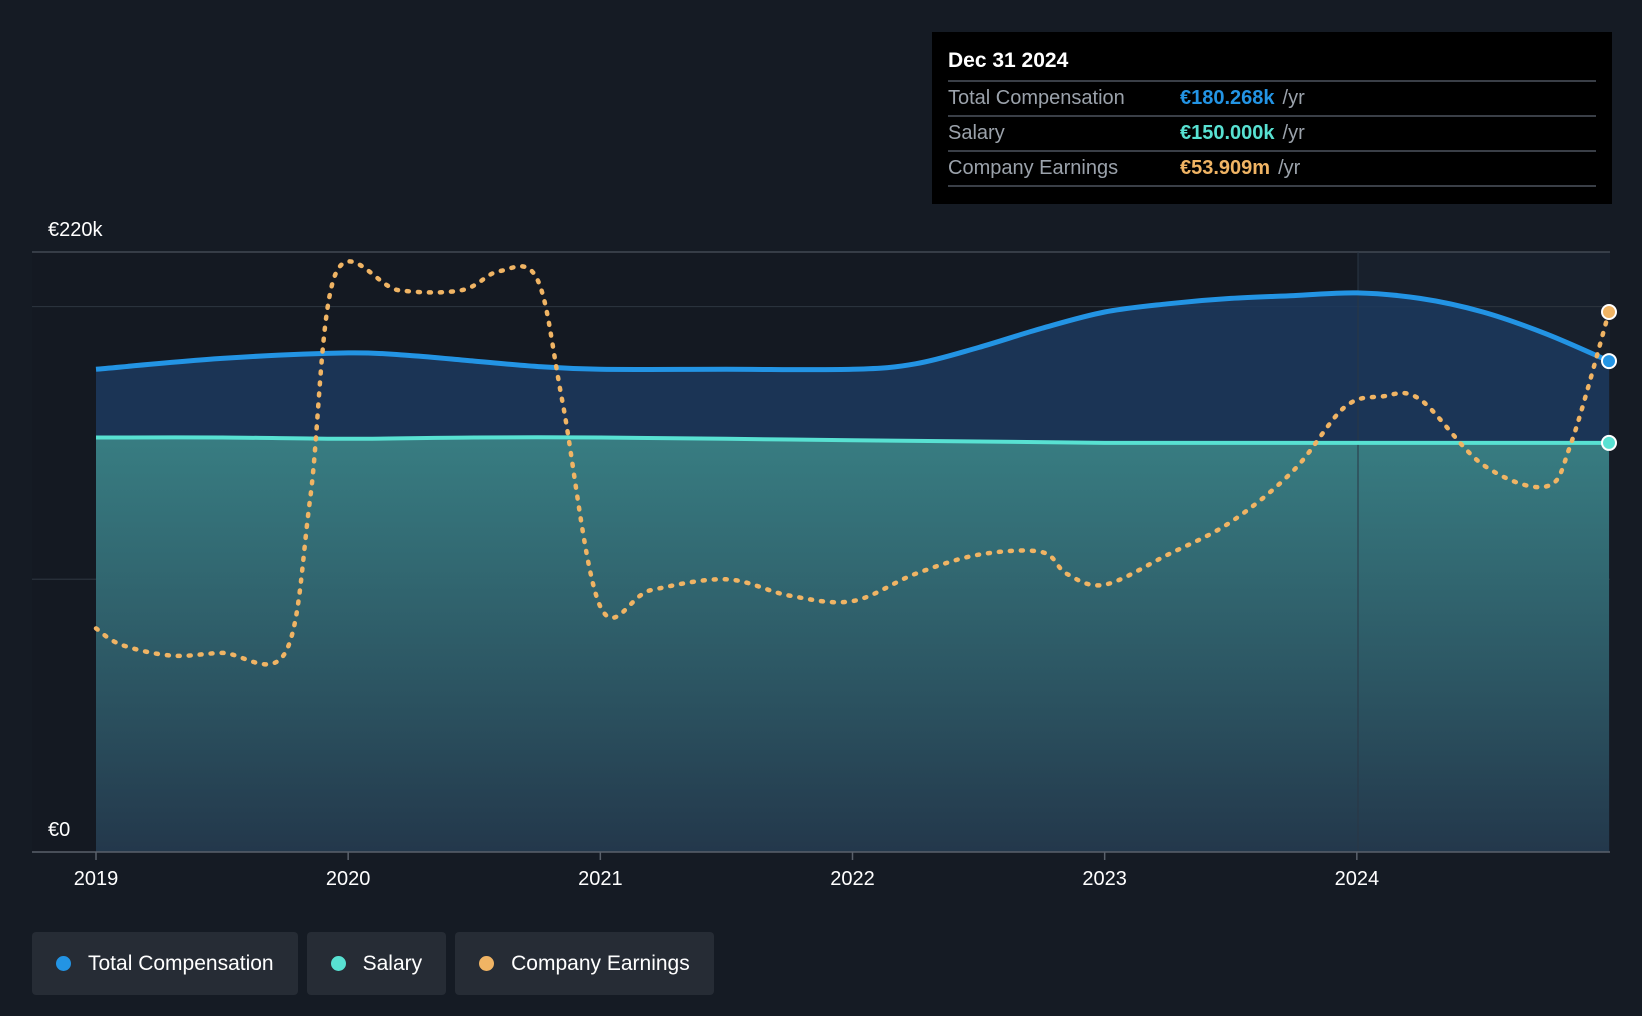 Image resolution: width=1642 pixels, height=1016 pixels. I want to click on legend-label: Salary, so click(392, 963).